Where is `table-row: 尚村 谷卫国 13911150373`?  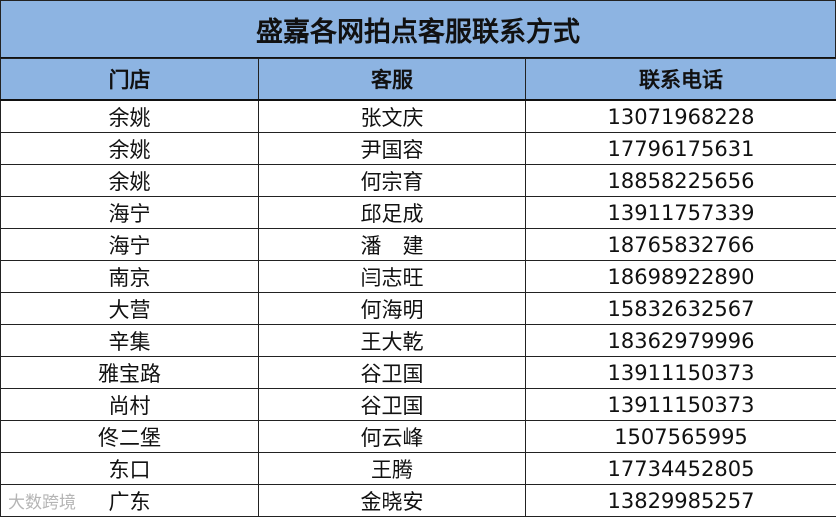 table-row: 尚村 谷卫国 13911150373 is located at coordinates (418, 404).